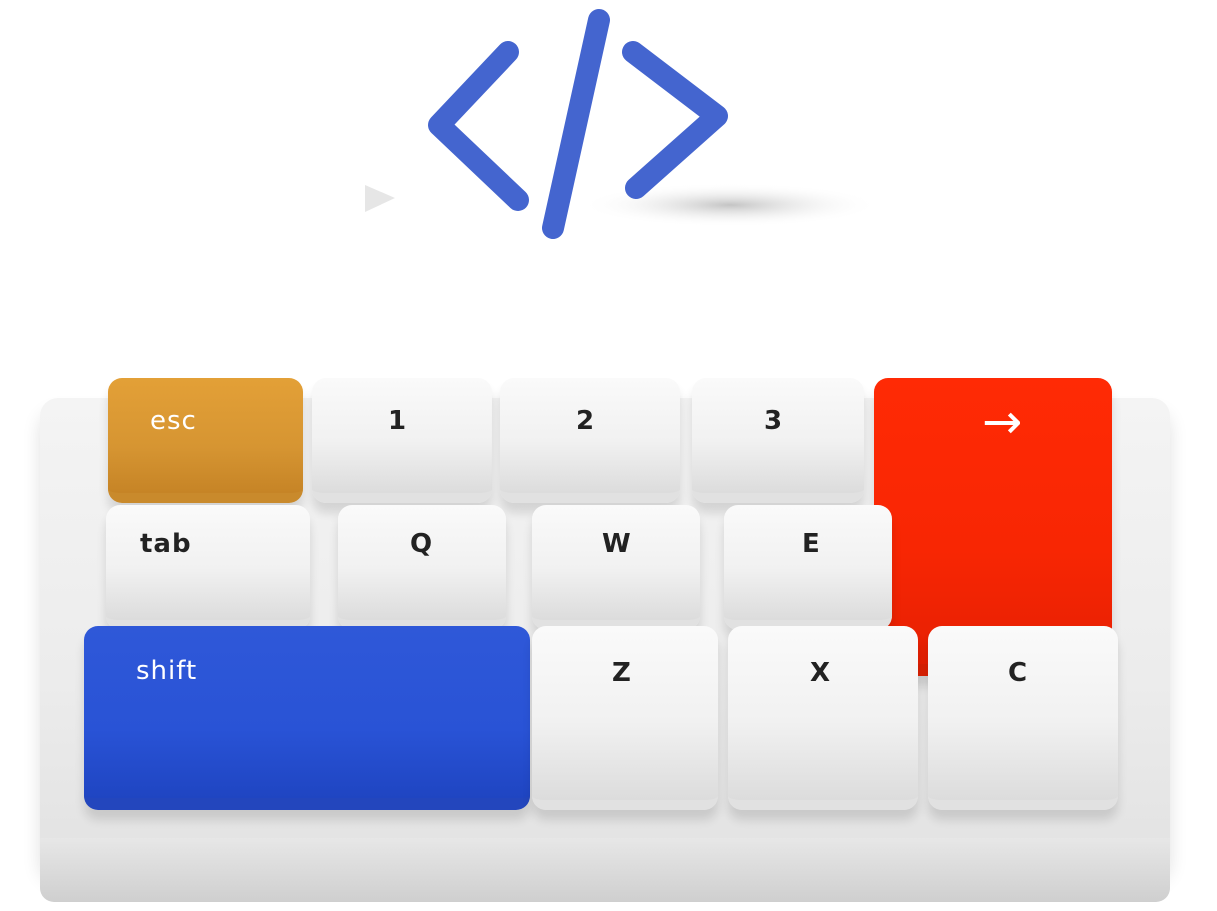  Describe the element at coordinates (1023, 718) in the screenshot. I see `key-c: C` at that location.